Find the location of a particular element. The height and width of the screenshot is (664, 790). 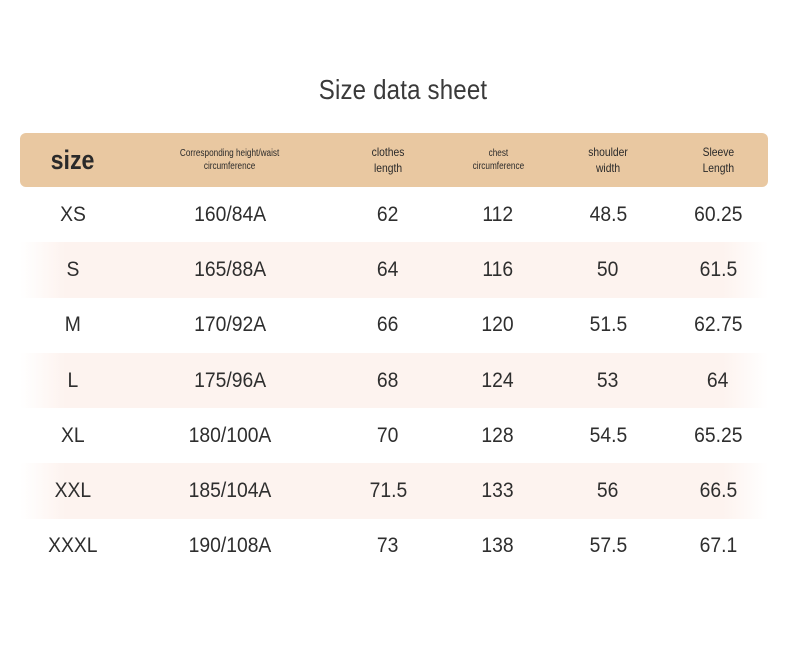

table-row: XS 160/84A 62 112 48.5 60.25 is located at coordinates (394, 214).